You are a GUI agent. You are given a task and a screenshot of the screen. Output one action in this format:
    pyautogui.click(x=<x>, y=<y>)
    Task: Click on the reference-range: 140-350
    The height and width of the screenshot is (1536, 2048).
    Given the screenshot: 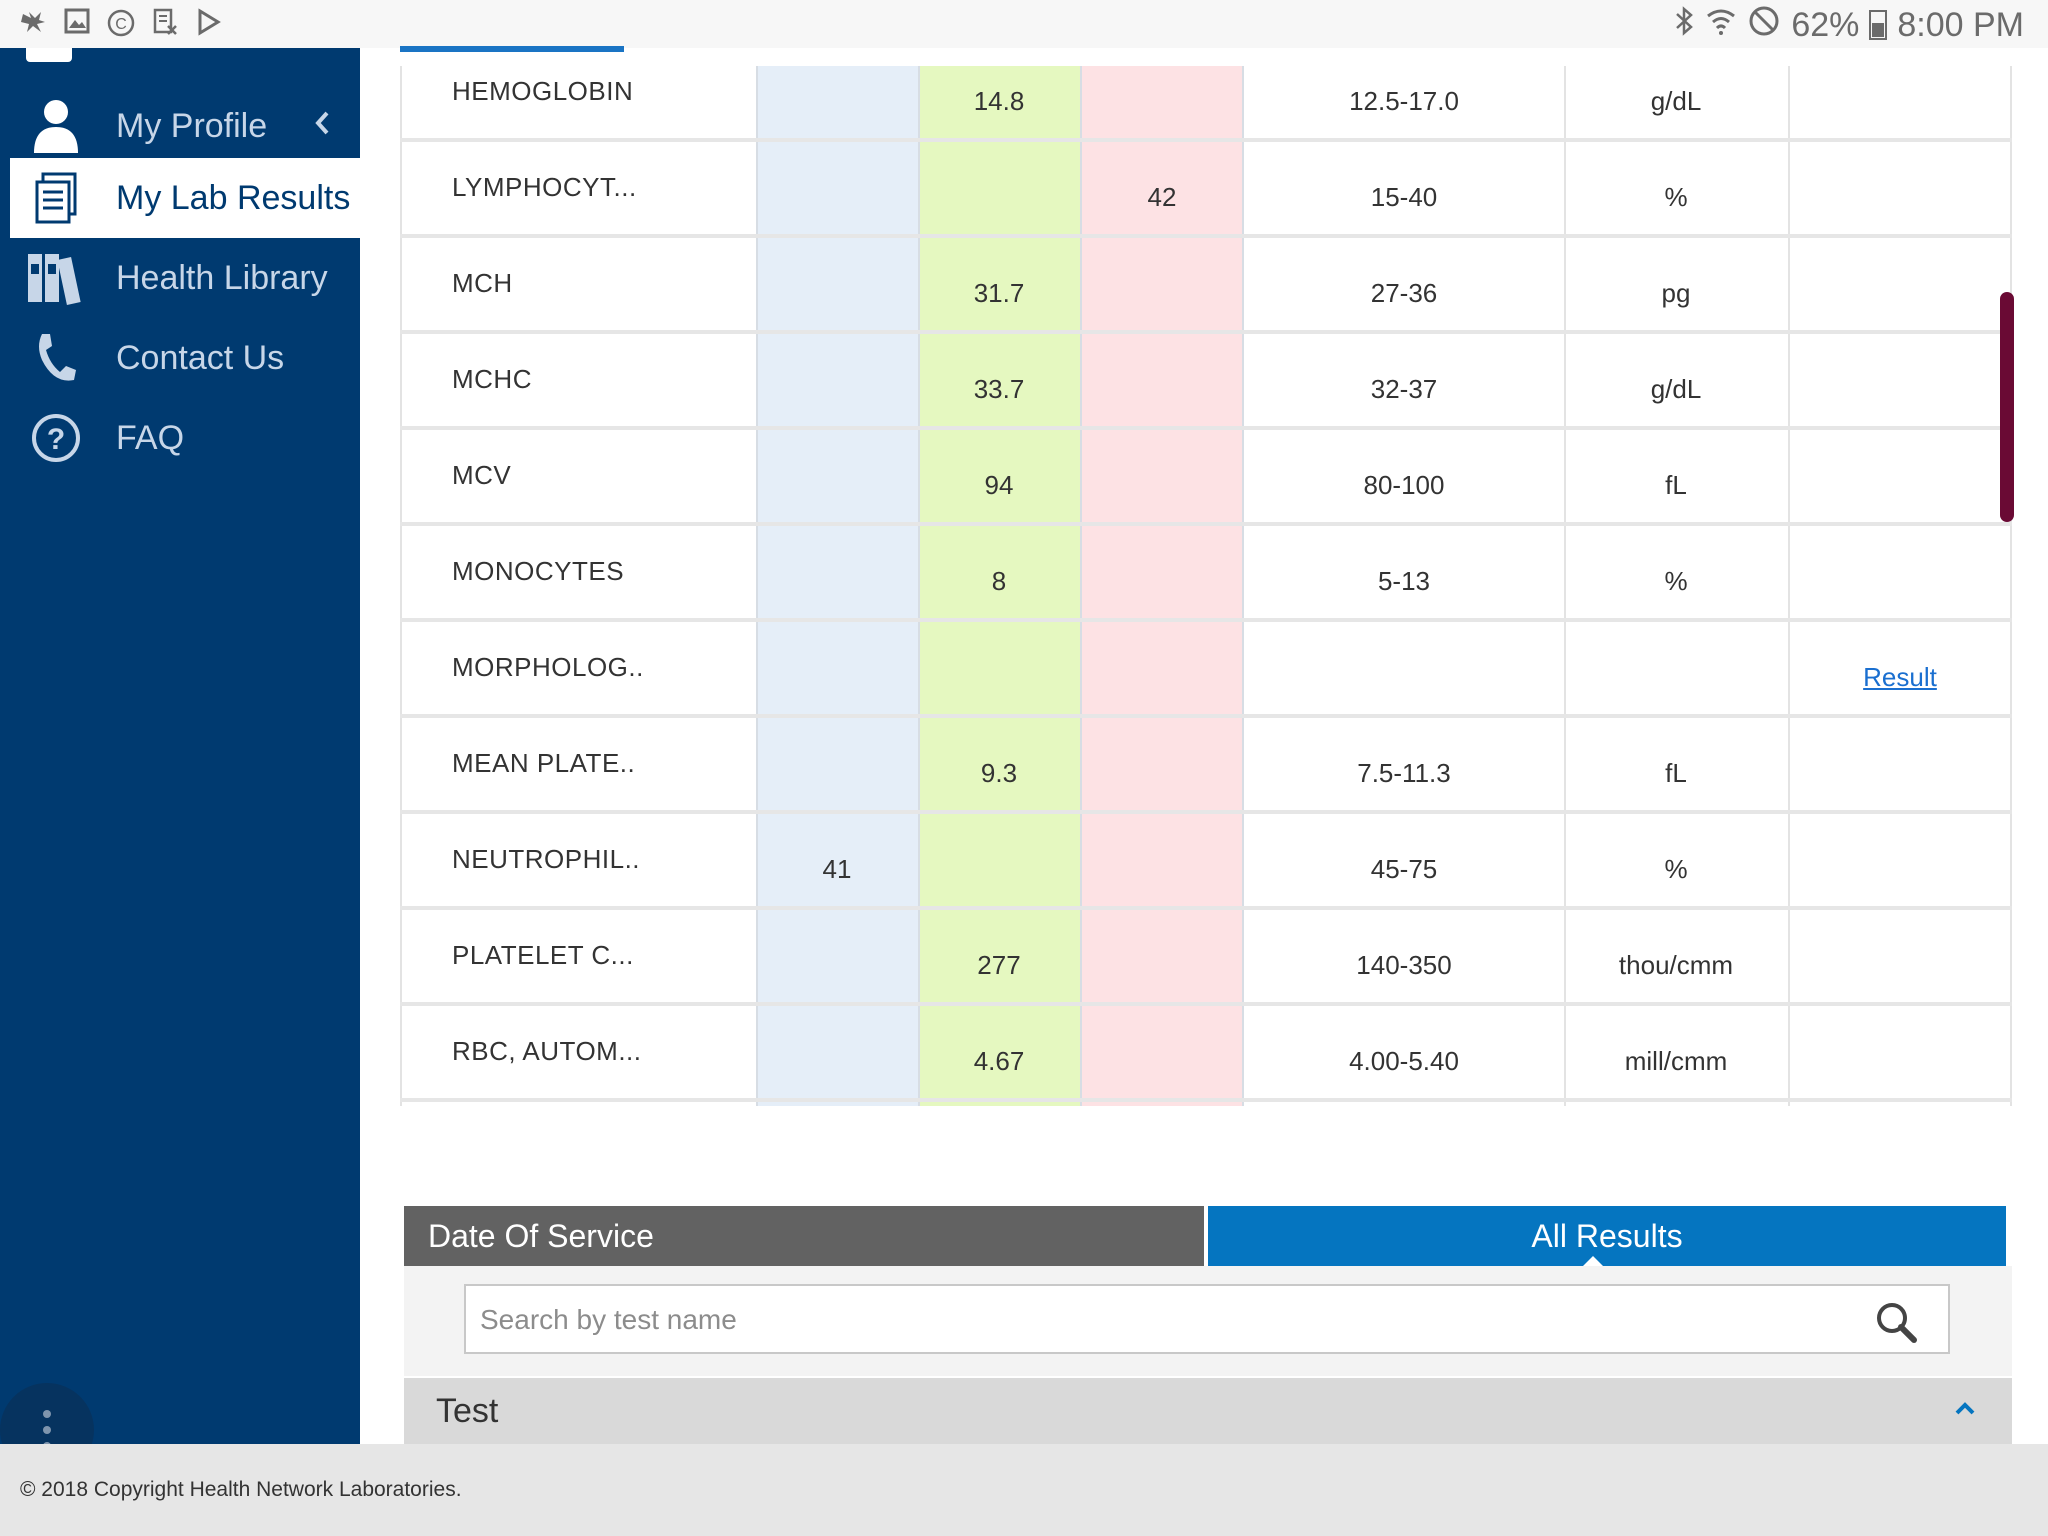 What is the action you would take?
    pyautogui.click(x=1404, y=965)
    